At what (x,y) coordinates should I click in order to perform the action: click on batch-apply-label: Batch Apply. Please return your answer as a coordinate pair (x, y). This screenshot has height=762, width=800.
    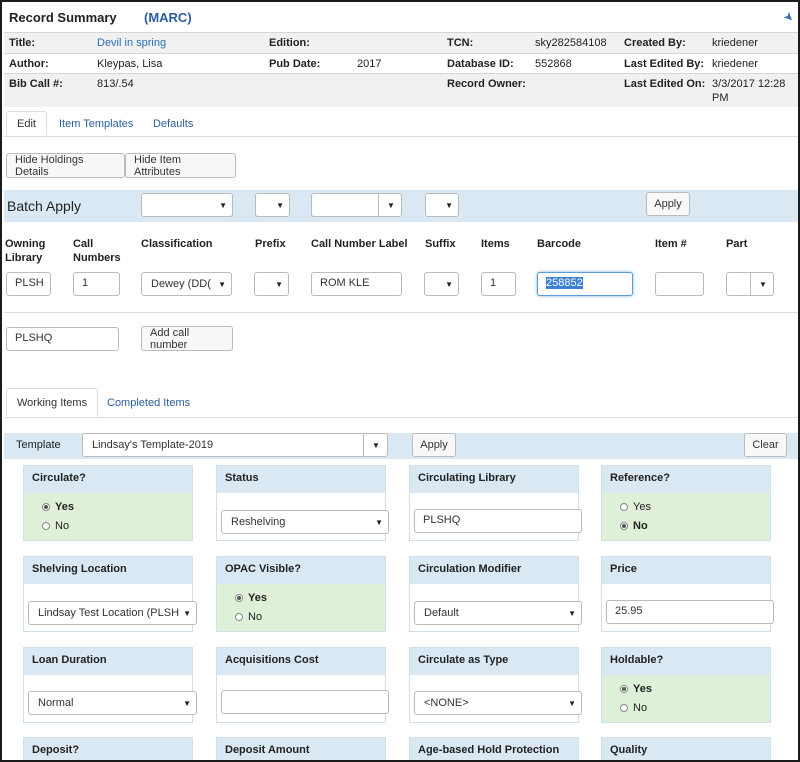
    Looking at the image, I should click on (44, 206).